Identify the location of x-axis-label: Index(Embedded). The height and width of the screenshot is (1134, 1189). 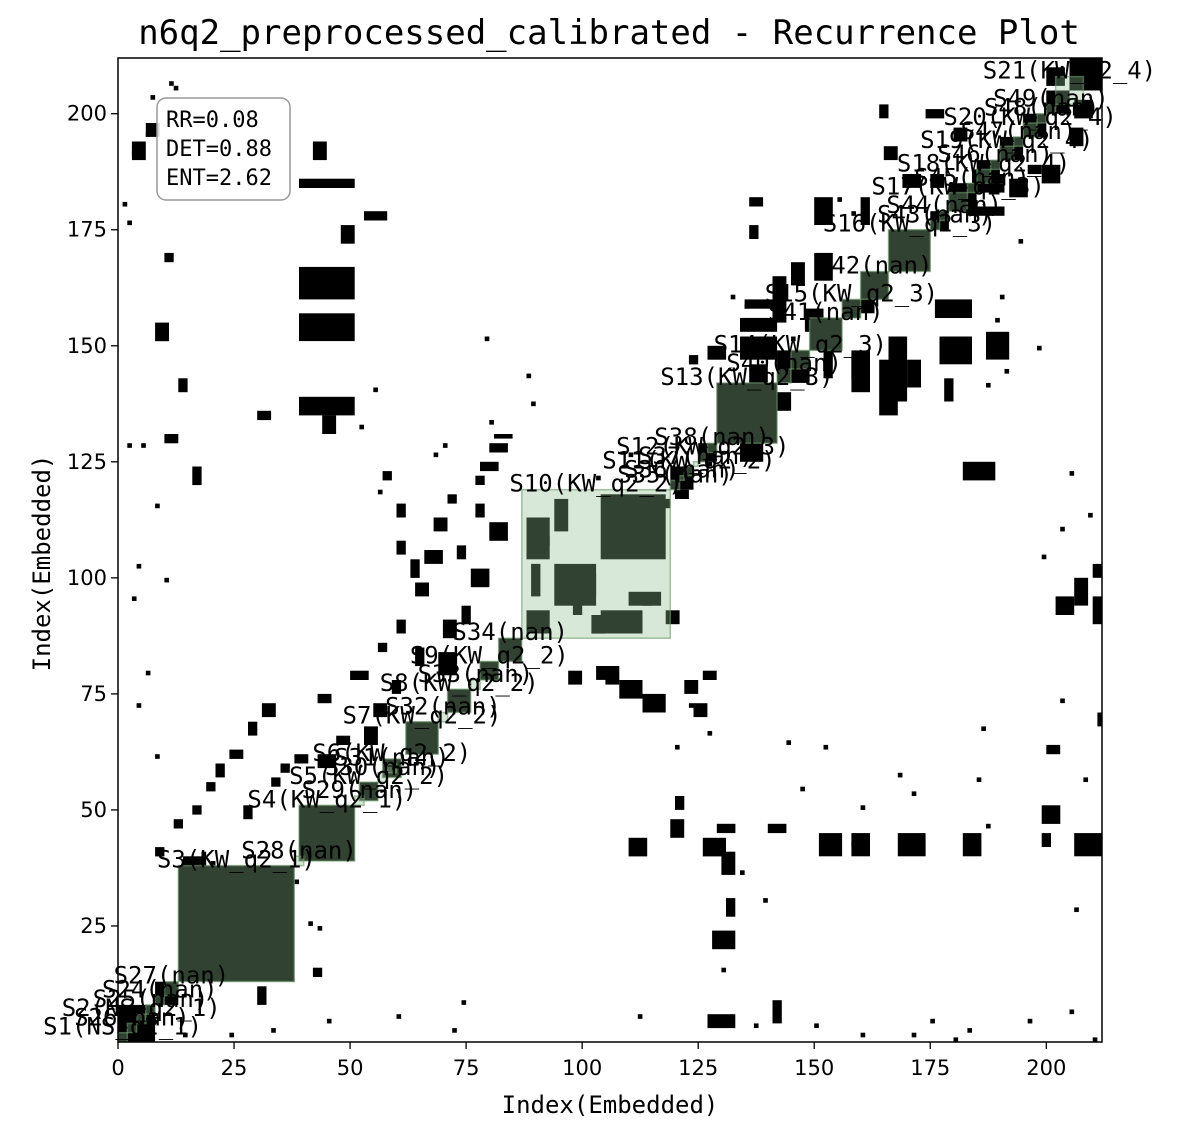
(610, 1105).